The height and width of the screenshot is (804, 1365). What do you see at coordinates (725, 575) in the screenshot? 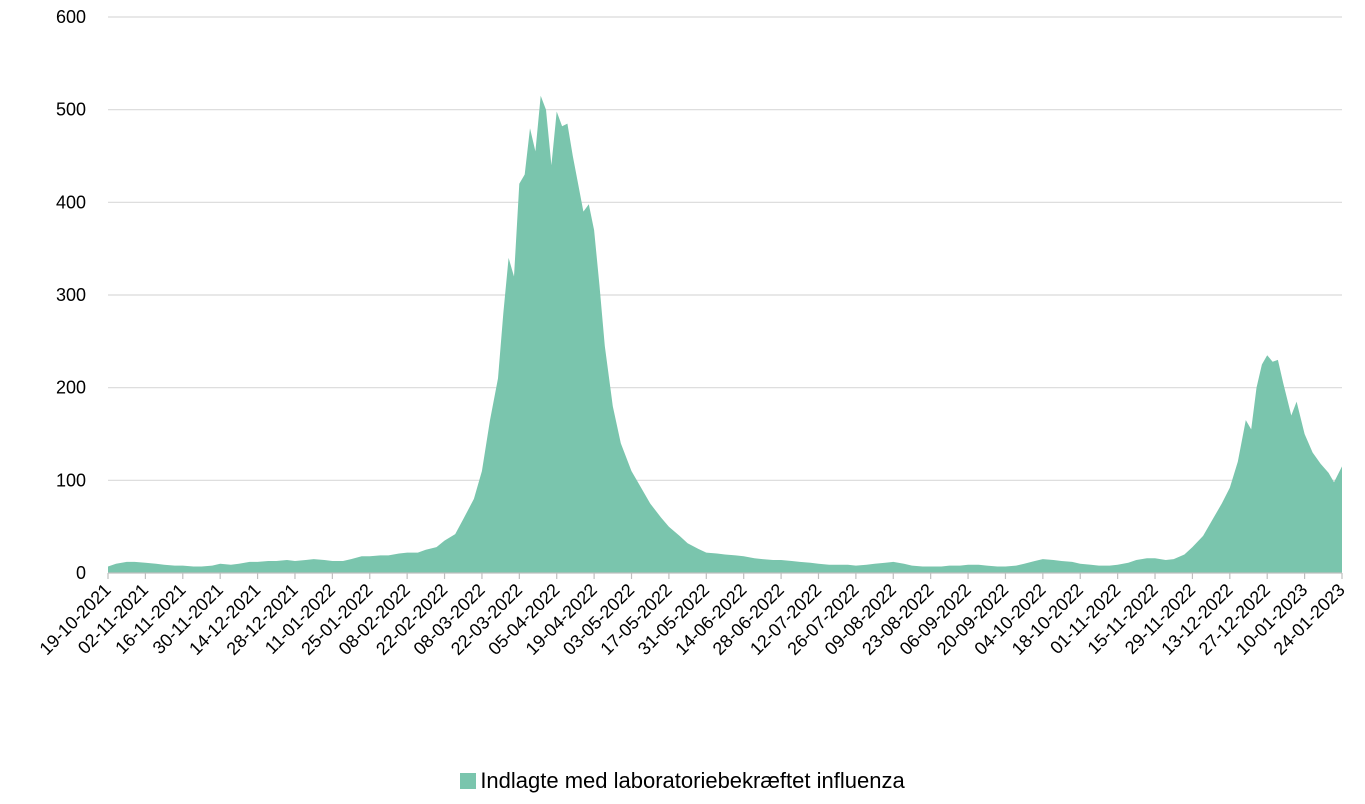
I see `x-axis` at bounding box center [725, 575].